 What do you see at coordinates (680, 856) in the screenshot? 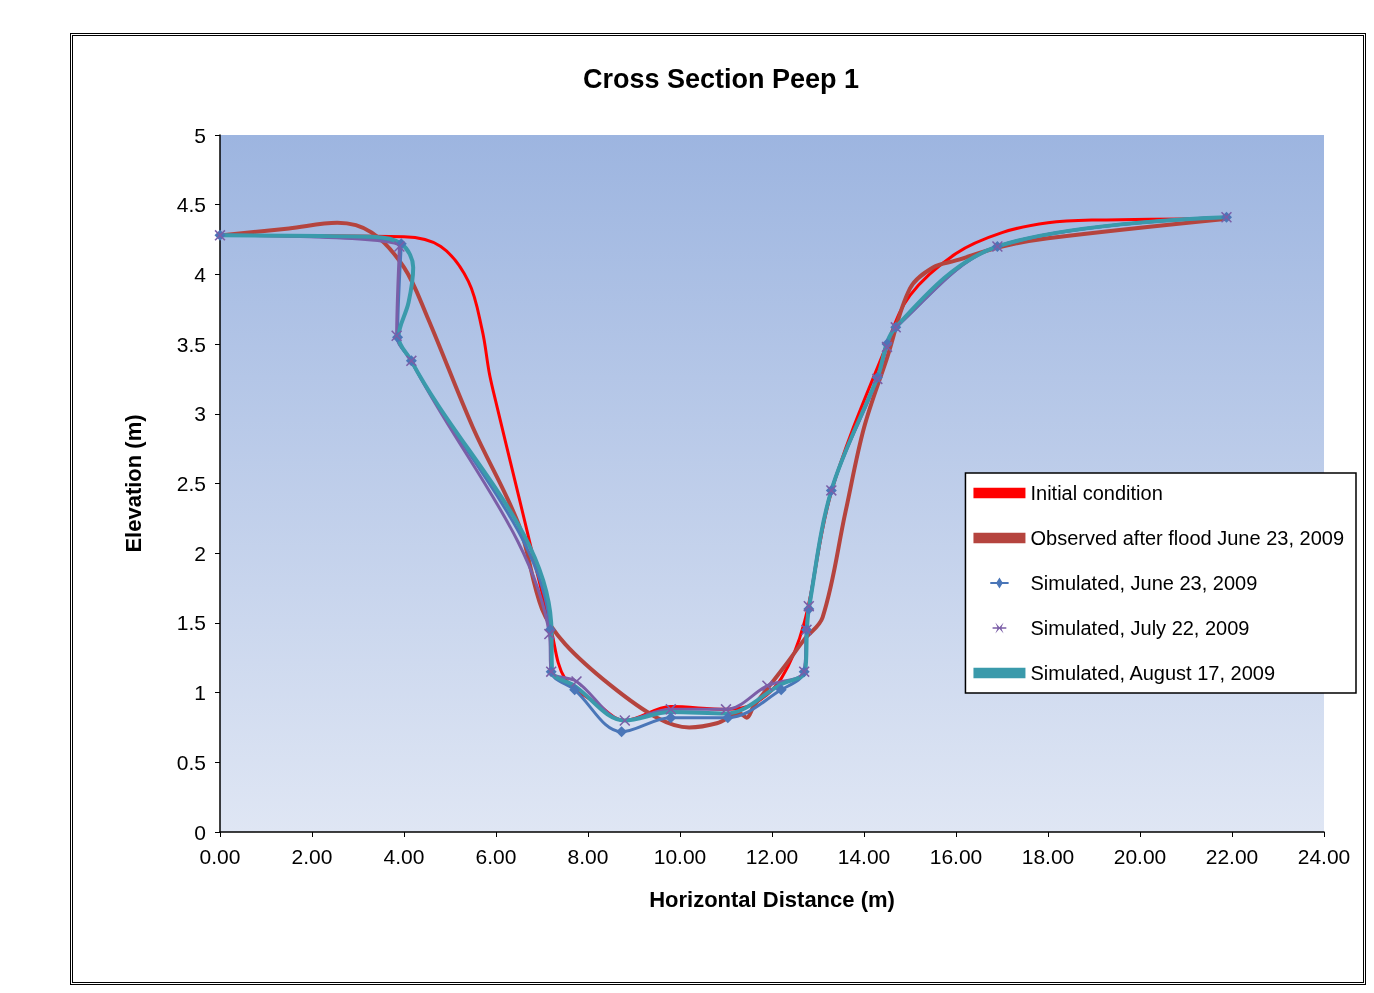
I see `x-tick-label: 10.00` at bounding box center [680, 856].